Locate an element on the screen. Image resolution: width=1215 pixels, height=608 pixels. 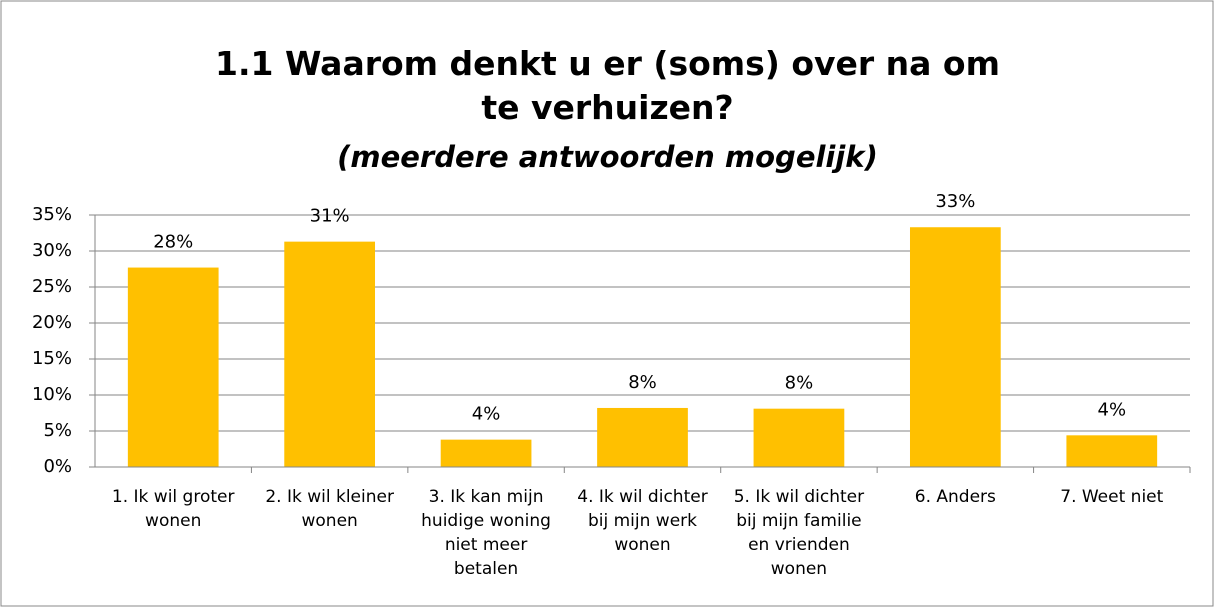
y-tick-label: 0% is located at coordinates (57, 466).